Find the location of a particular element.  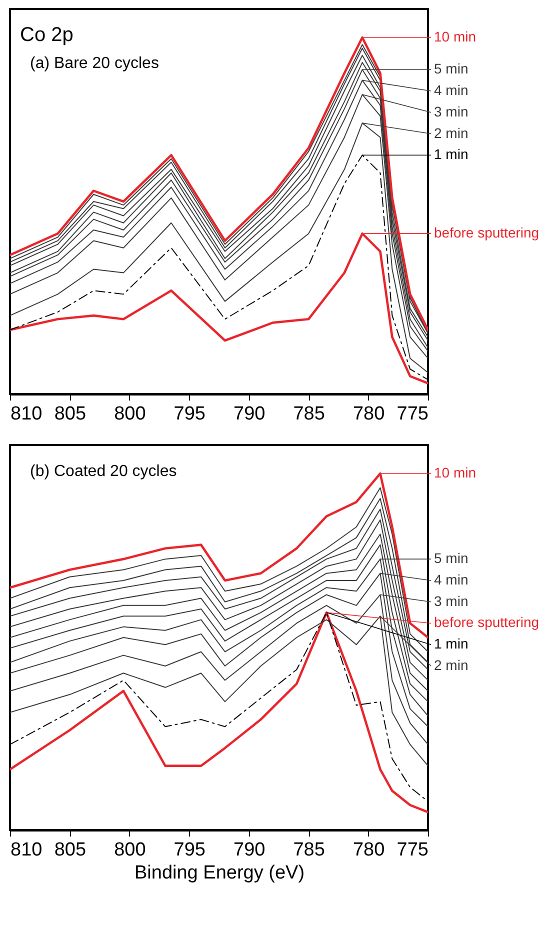

text: 1 min is located at coordinates (451, 644).